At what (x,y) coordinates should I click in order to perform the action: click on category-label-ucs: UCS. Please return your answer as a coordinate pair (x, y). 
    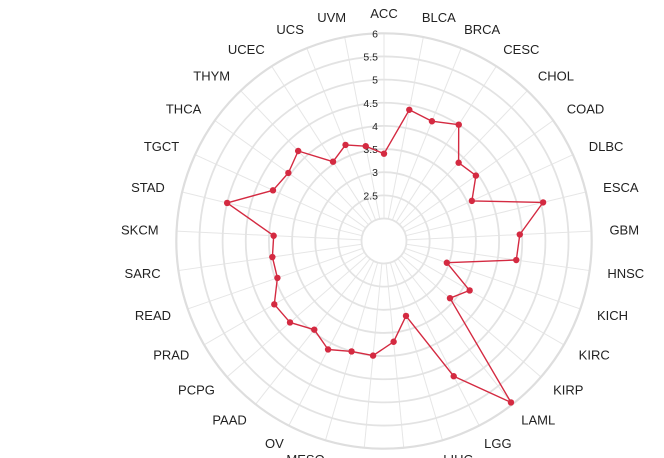
    Looking at the image, I should click on (290, 29).